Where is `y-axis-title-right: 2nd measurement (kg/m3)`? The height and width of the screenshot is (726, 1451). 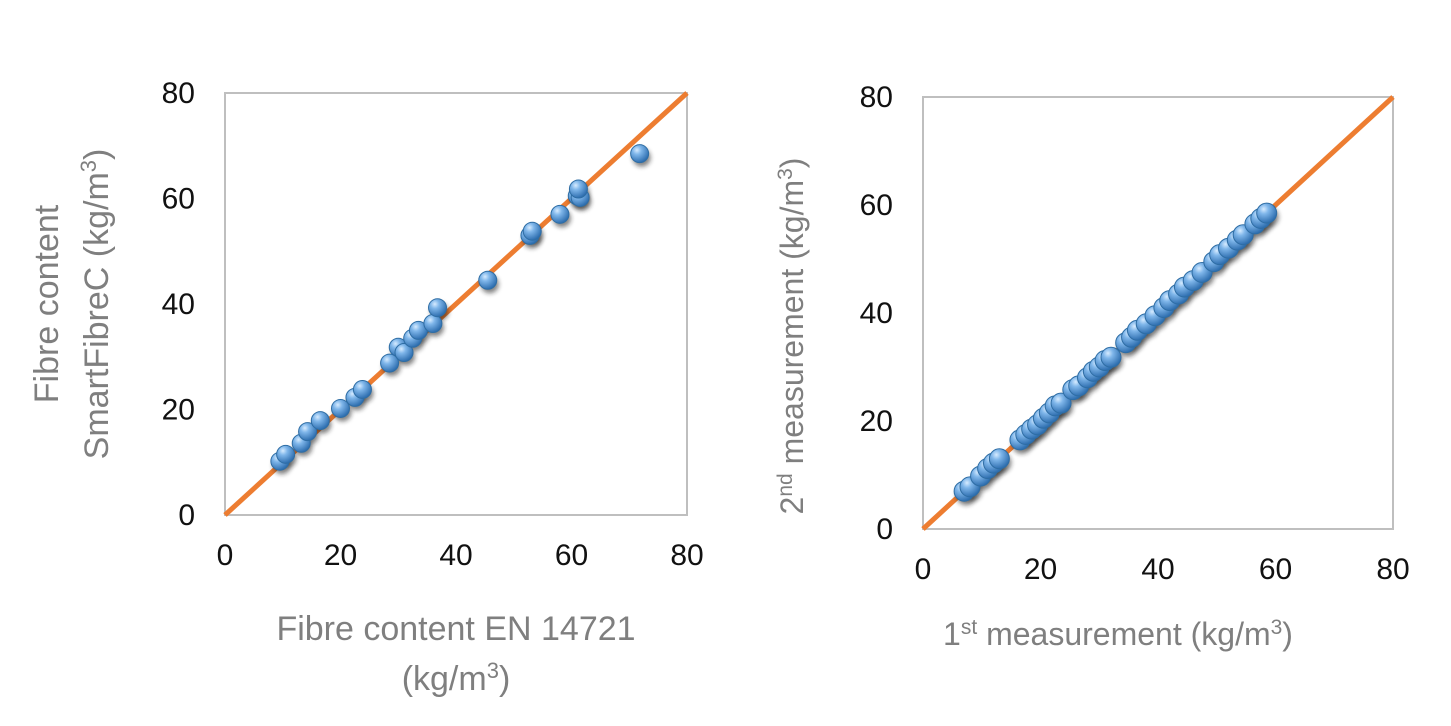
y-axis-title-right: 2nd measurement (kg/m3) is located at coordinates (792, 336).